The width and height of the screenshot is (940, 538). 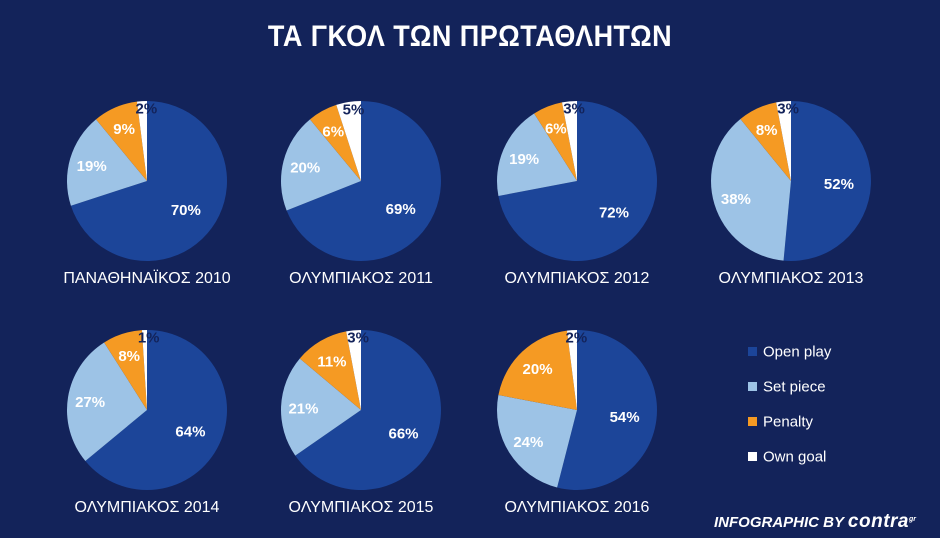 What do you see at coordinates (577, 507) in the screenshot?
I see `pie-label: ΟΛΥΜΠΙΑΚΟΣ 2016` at bounding box center [577, 507].